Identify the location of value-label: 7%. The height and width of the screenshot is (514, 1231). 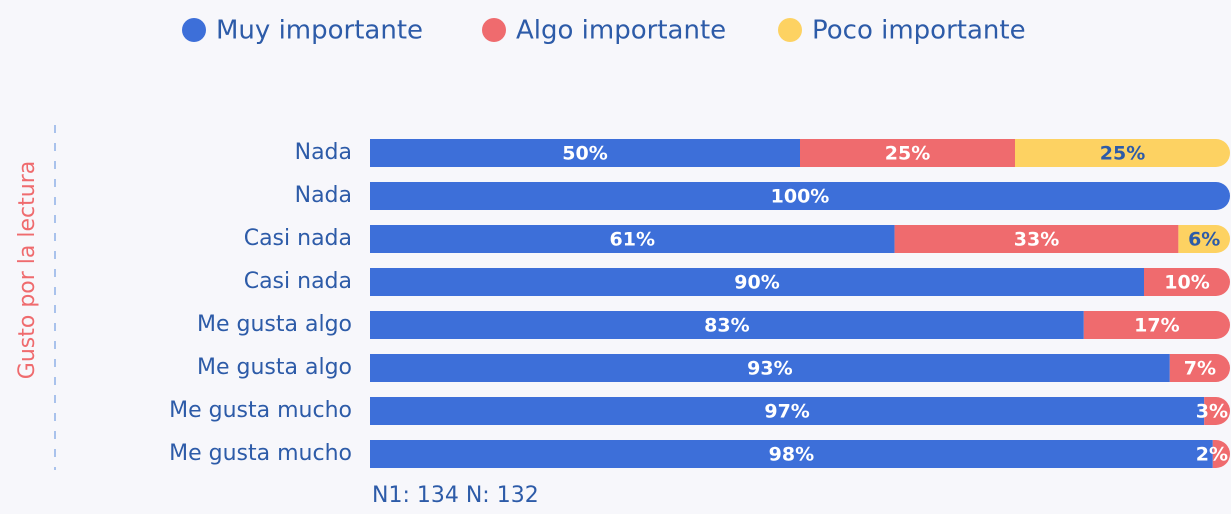
(1200, 369).